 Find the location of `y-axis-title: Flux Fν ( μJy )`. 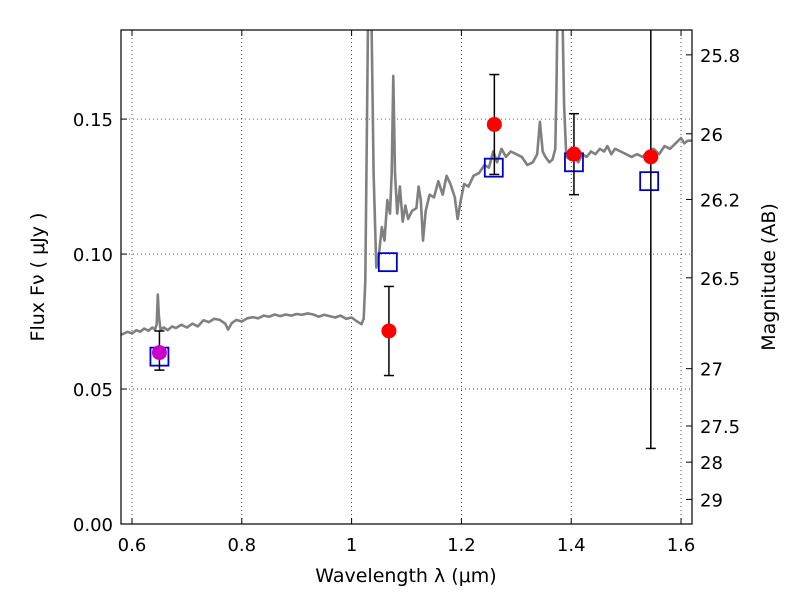

y-axis-title: Flux Fν ( μJy ) is located at coordinates (38, 277).